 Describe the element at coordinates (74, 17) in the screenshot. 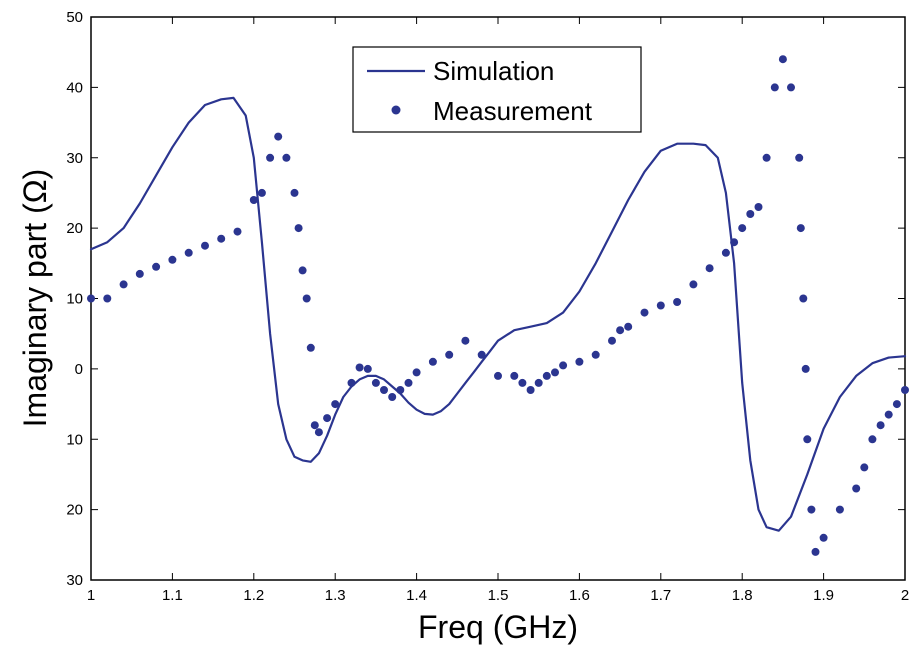

I see `y-tick-label: 50` at that location.